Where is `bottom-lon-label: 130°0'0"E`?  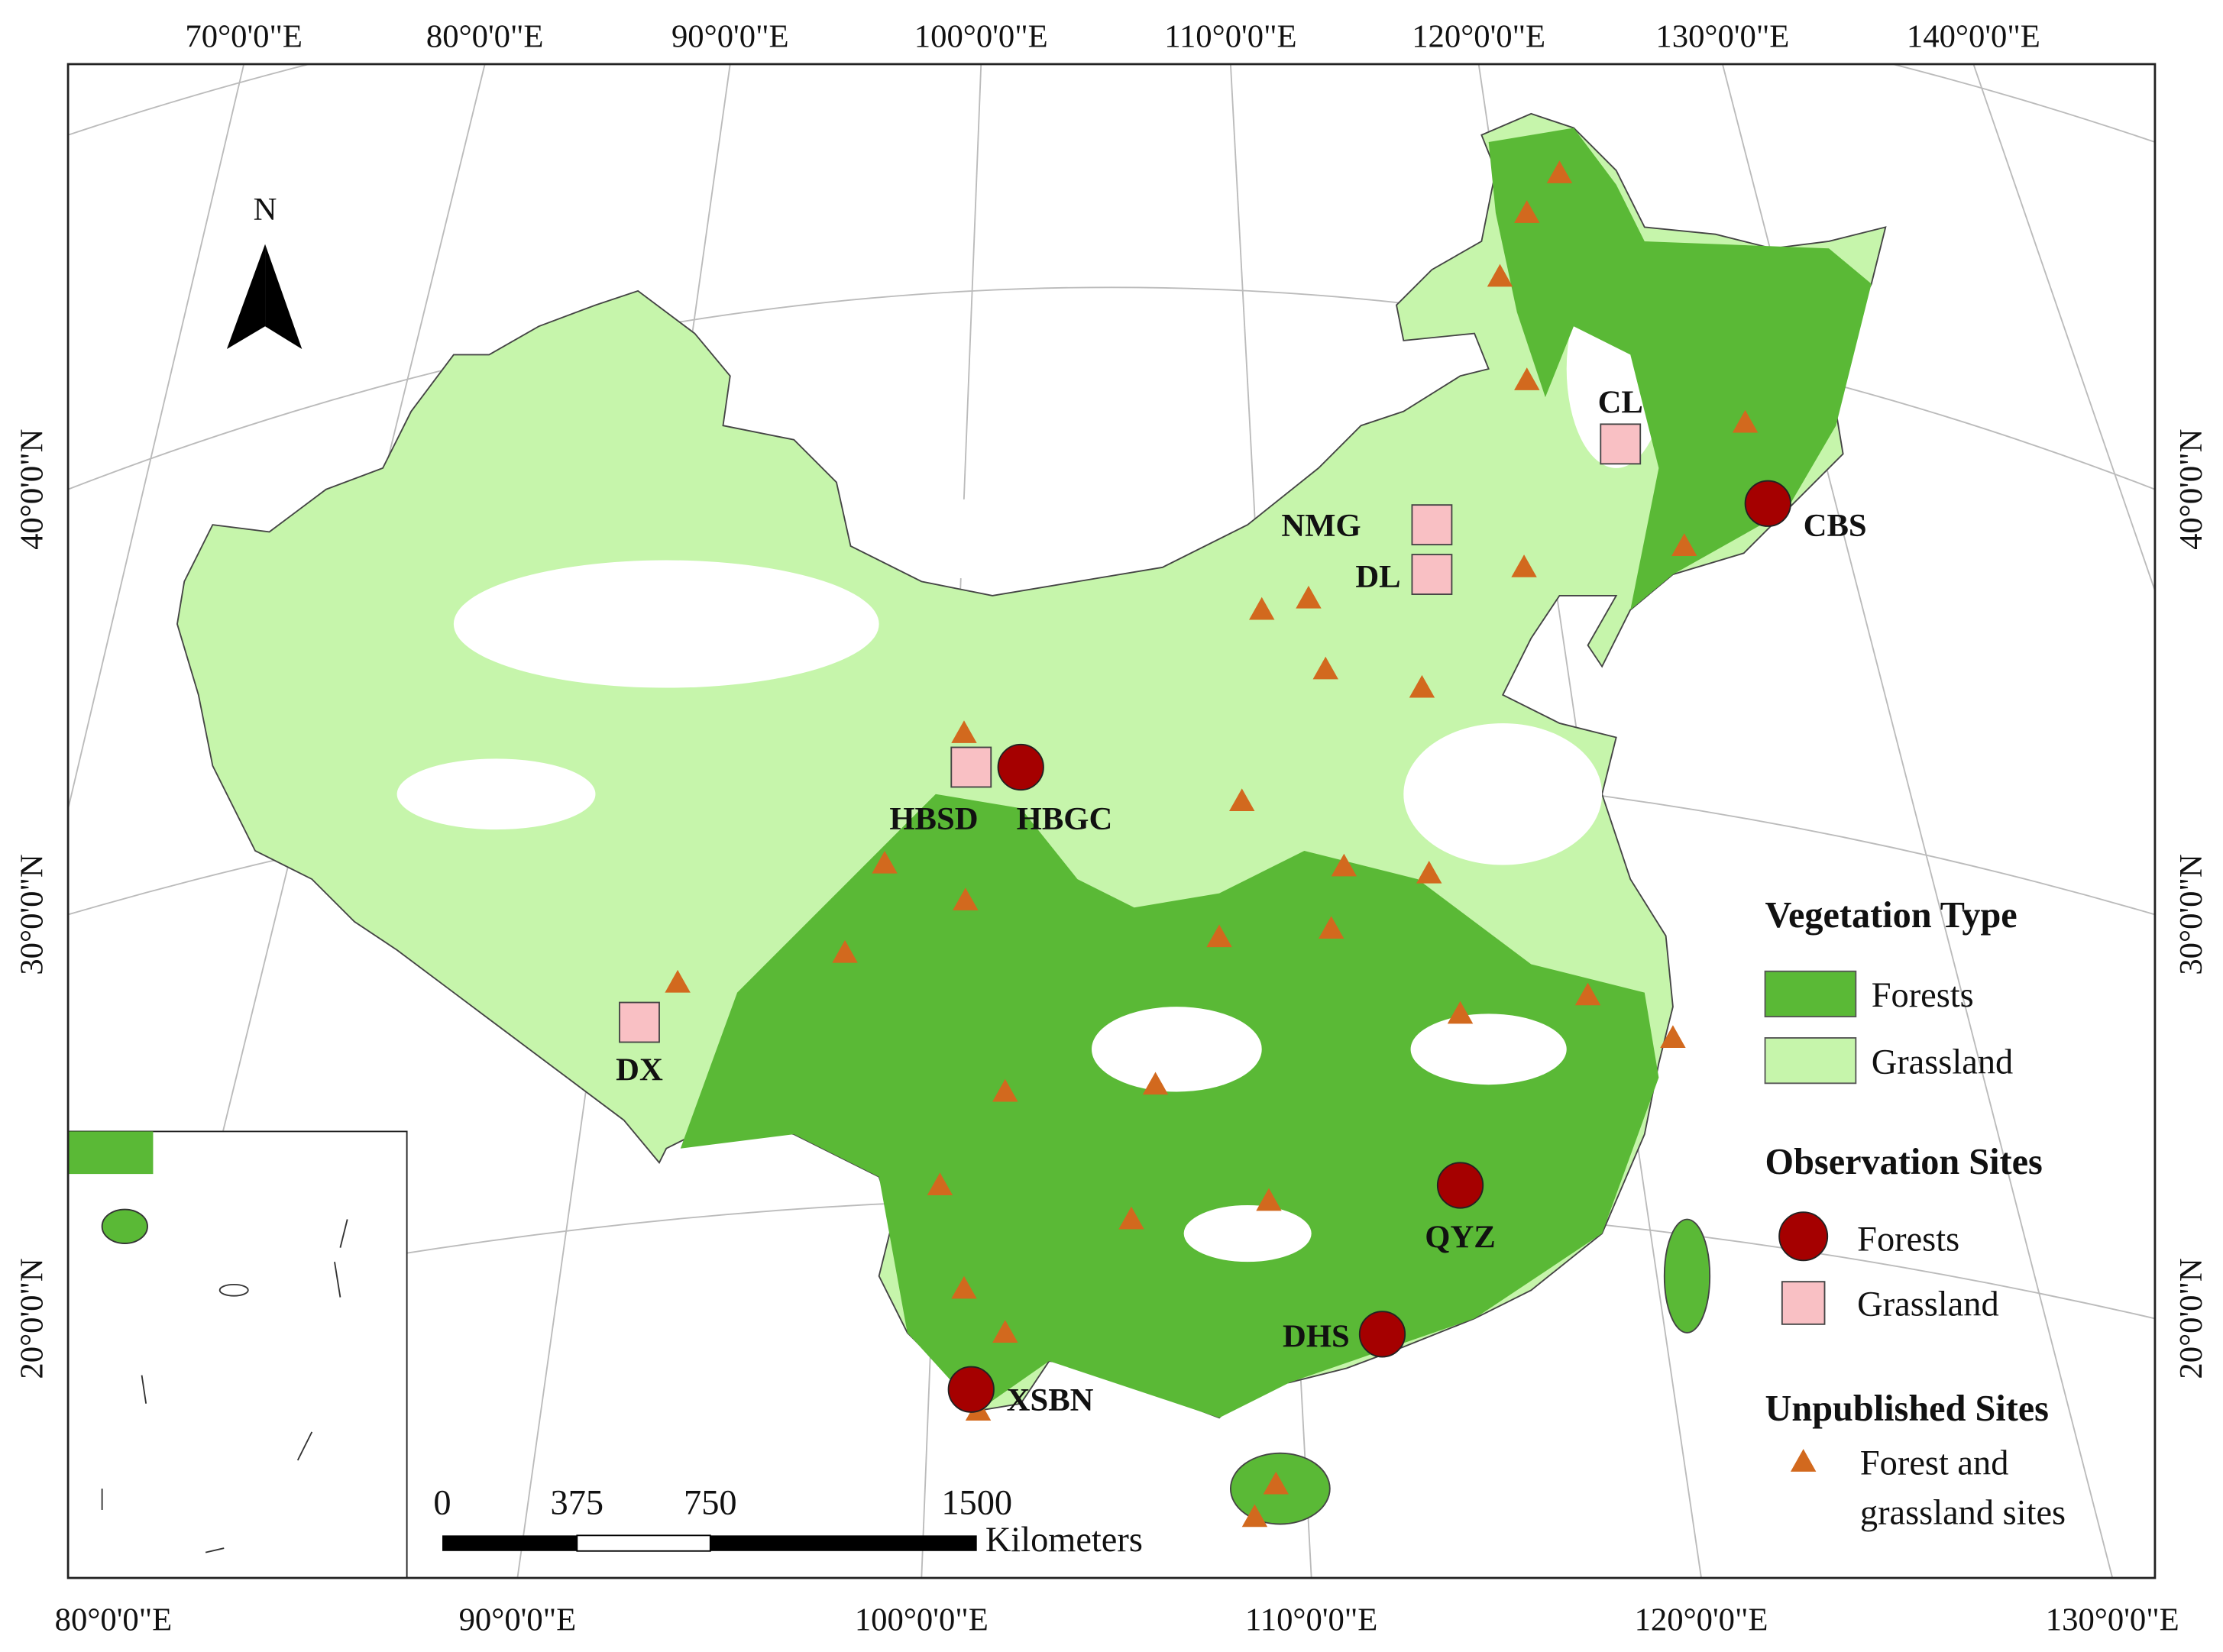
bottom-lon-label: 130°0'0"E is located at coordinates (2112, 1620).